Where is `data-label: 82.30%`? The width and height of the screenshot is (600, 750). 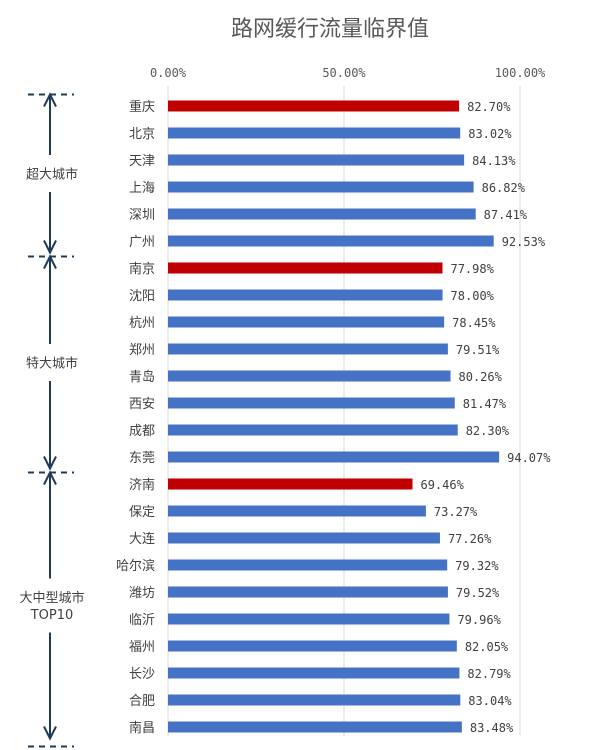
data-label: 82.30% is located at coordinates (488, 431).